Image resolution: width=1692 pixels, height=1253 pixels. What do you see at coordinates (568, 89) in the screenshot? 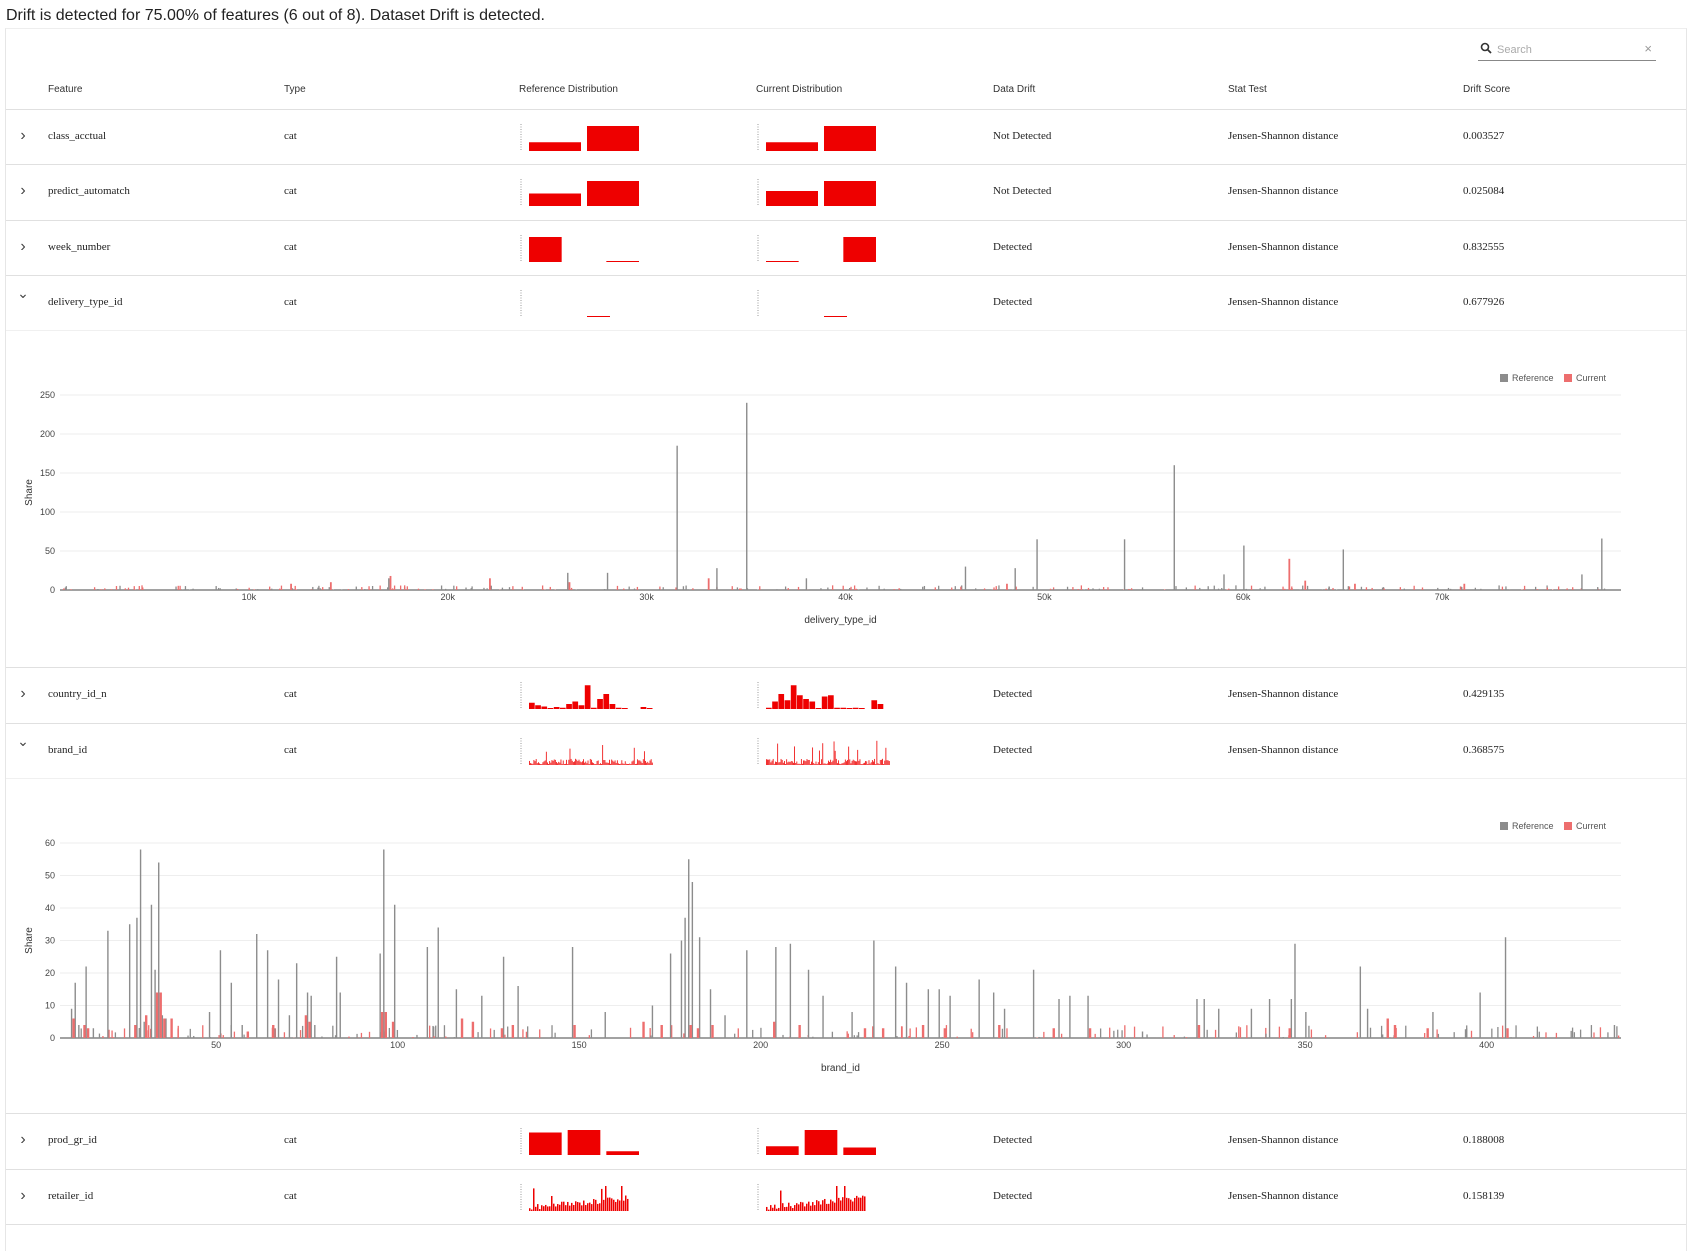
I see `column-header-reference: Reference Distribution` at bounding box center [568, 89].